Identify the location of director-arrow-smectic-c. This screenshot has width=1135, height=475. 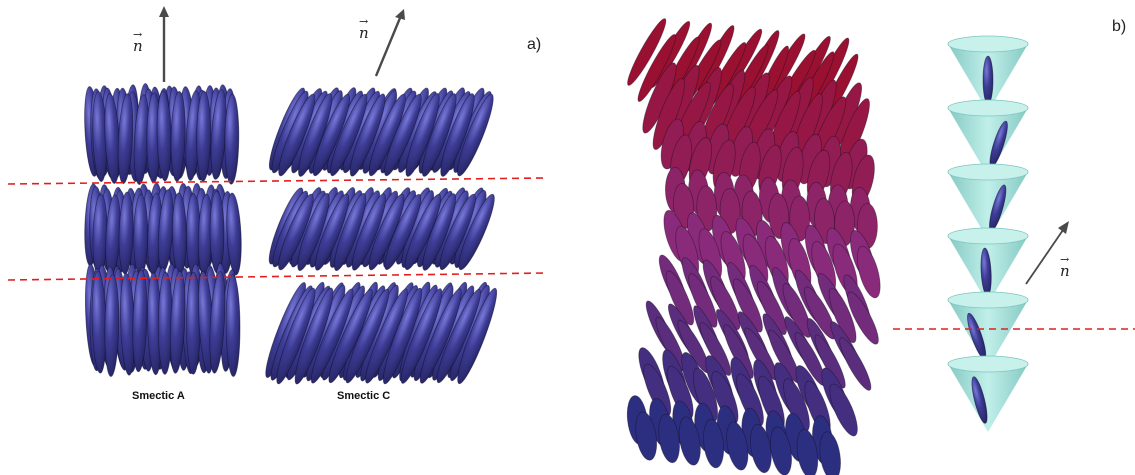
(389, 43).